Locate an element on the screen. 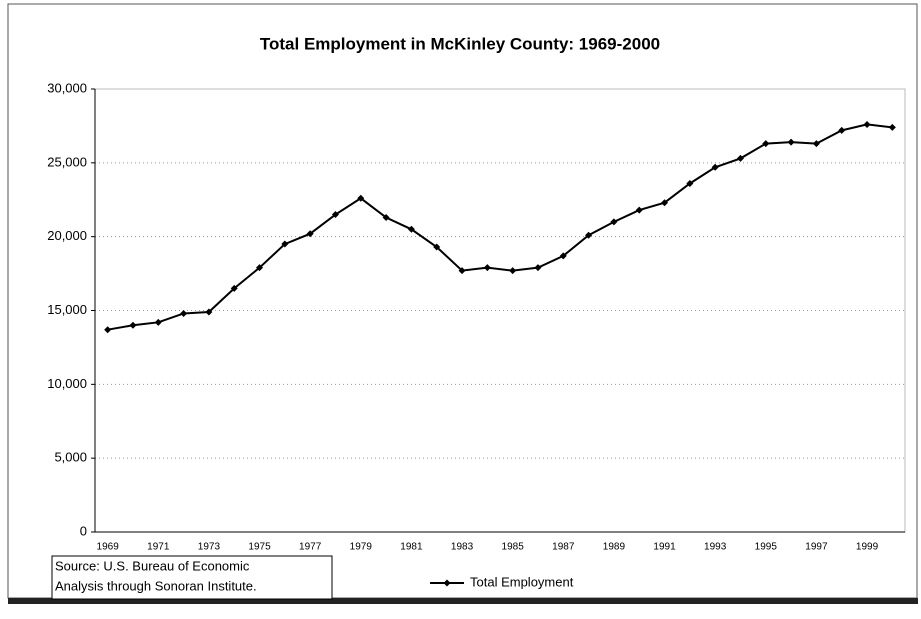  x-tick-label: 1991 is located at coordinates (664, 547).